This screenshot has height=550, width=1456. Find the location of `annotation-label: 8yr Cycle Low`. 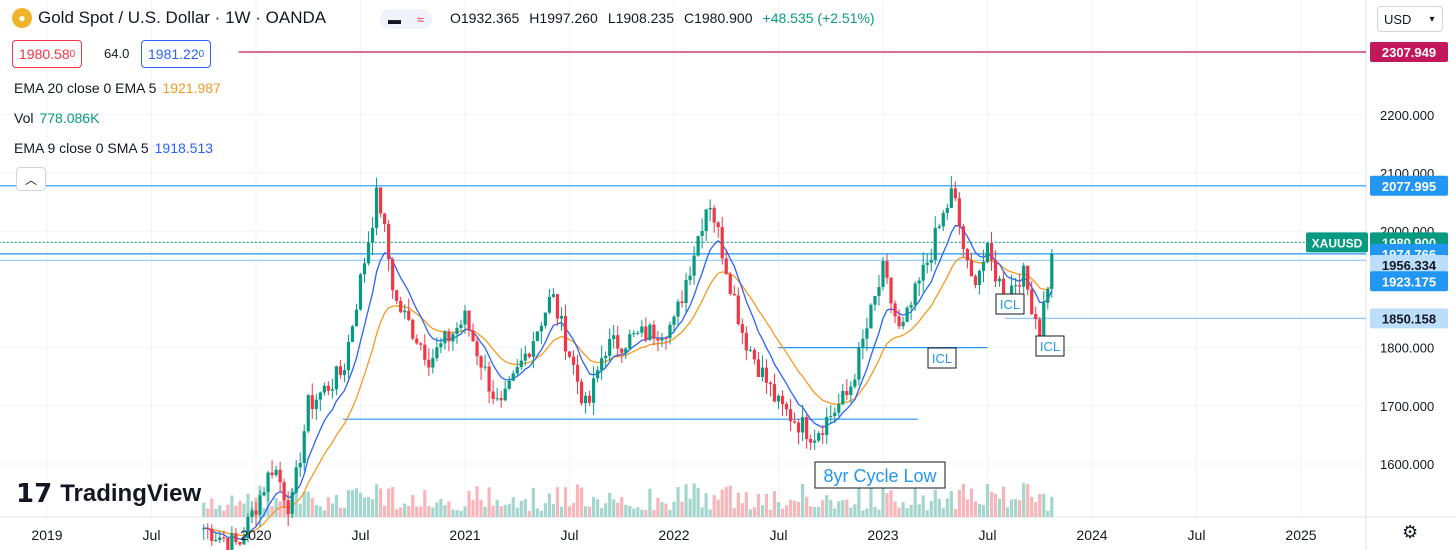

annotation-label: 8yr Cycle Low is located at coordinates (880, 476).